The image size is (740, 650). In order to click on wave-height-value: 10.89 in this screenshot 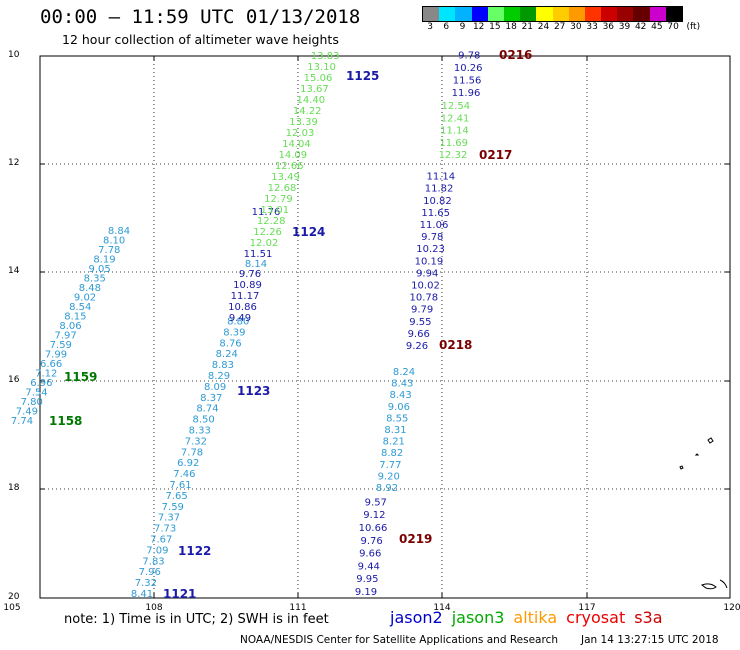, I will do `click(247, 285)`.